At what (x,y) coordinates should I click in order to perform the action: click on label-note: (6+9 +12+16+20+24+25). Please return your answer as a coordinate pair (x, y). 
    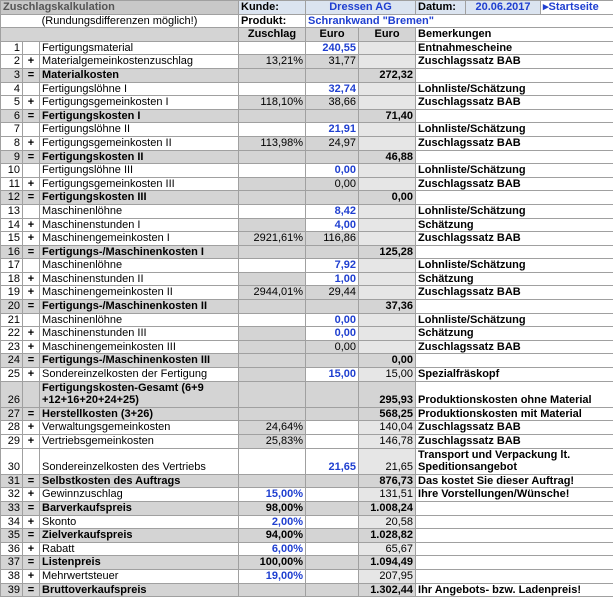
    Looking at the image, I should click on (123, 394).